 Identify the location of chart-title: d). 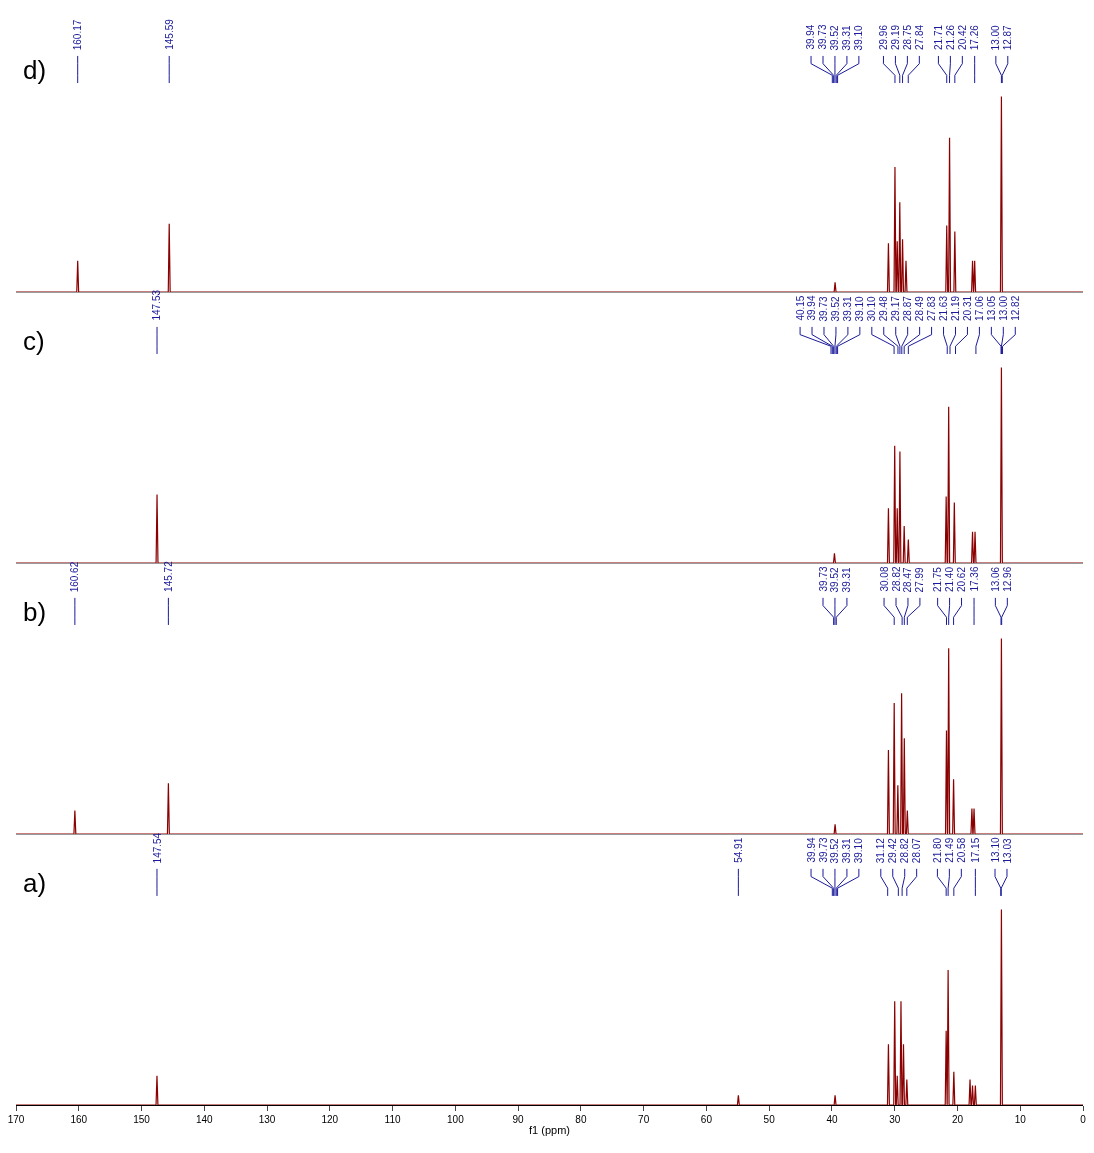
(35, 70).